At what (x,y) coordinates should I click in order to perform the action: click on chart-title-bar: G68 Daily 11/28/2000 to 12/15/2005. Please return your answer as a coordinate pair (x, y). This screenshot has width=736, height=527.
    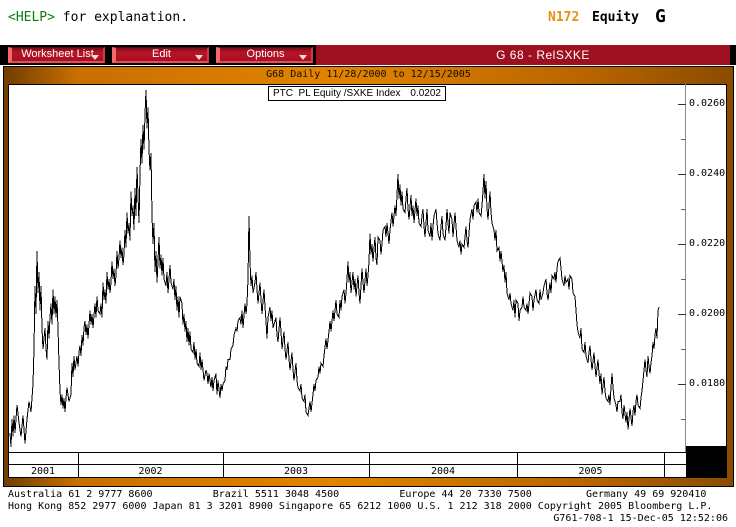
    Looking at the image, I should click on (368, 74).